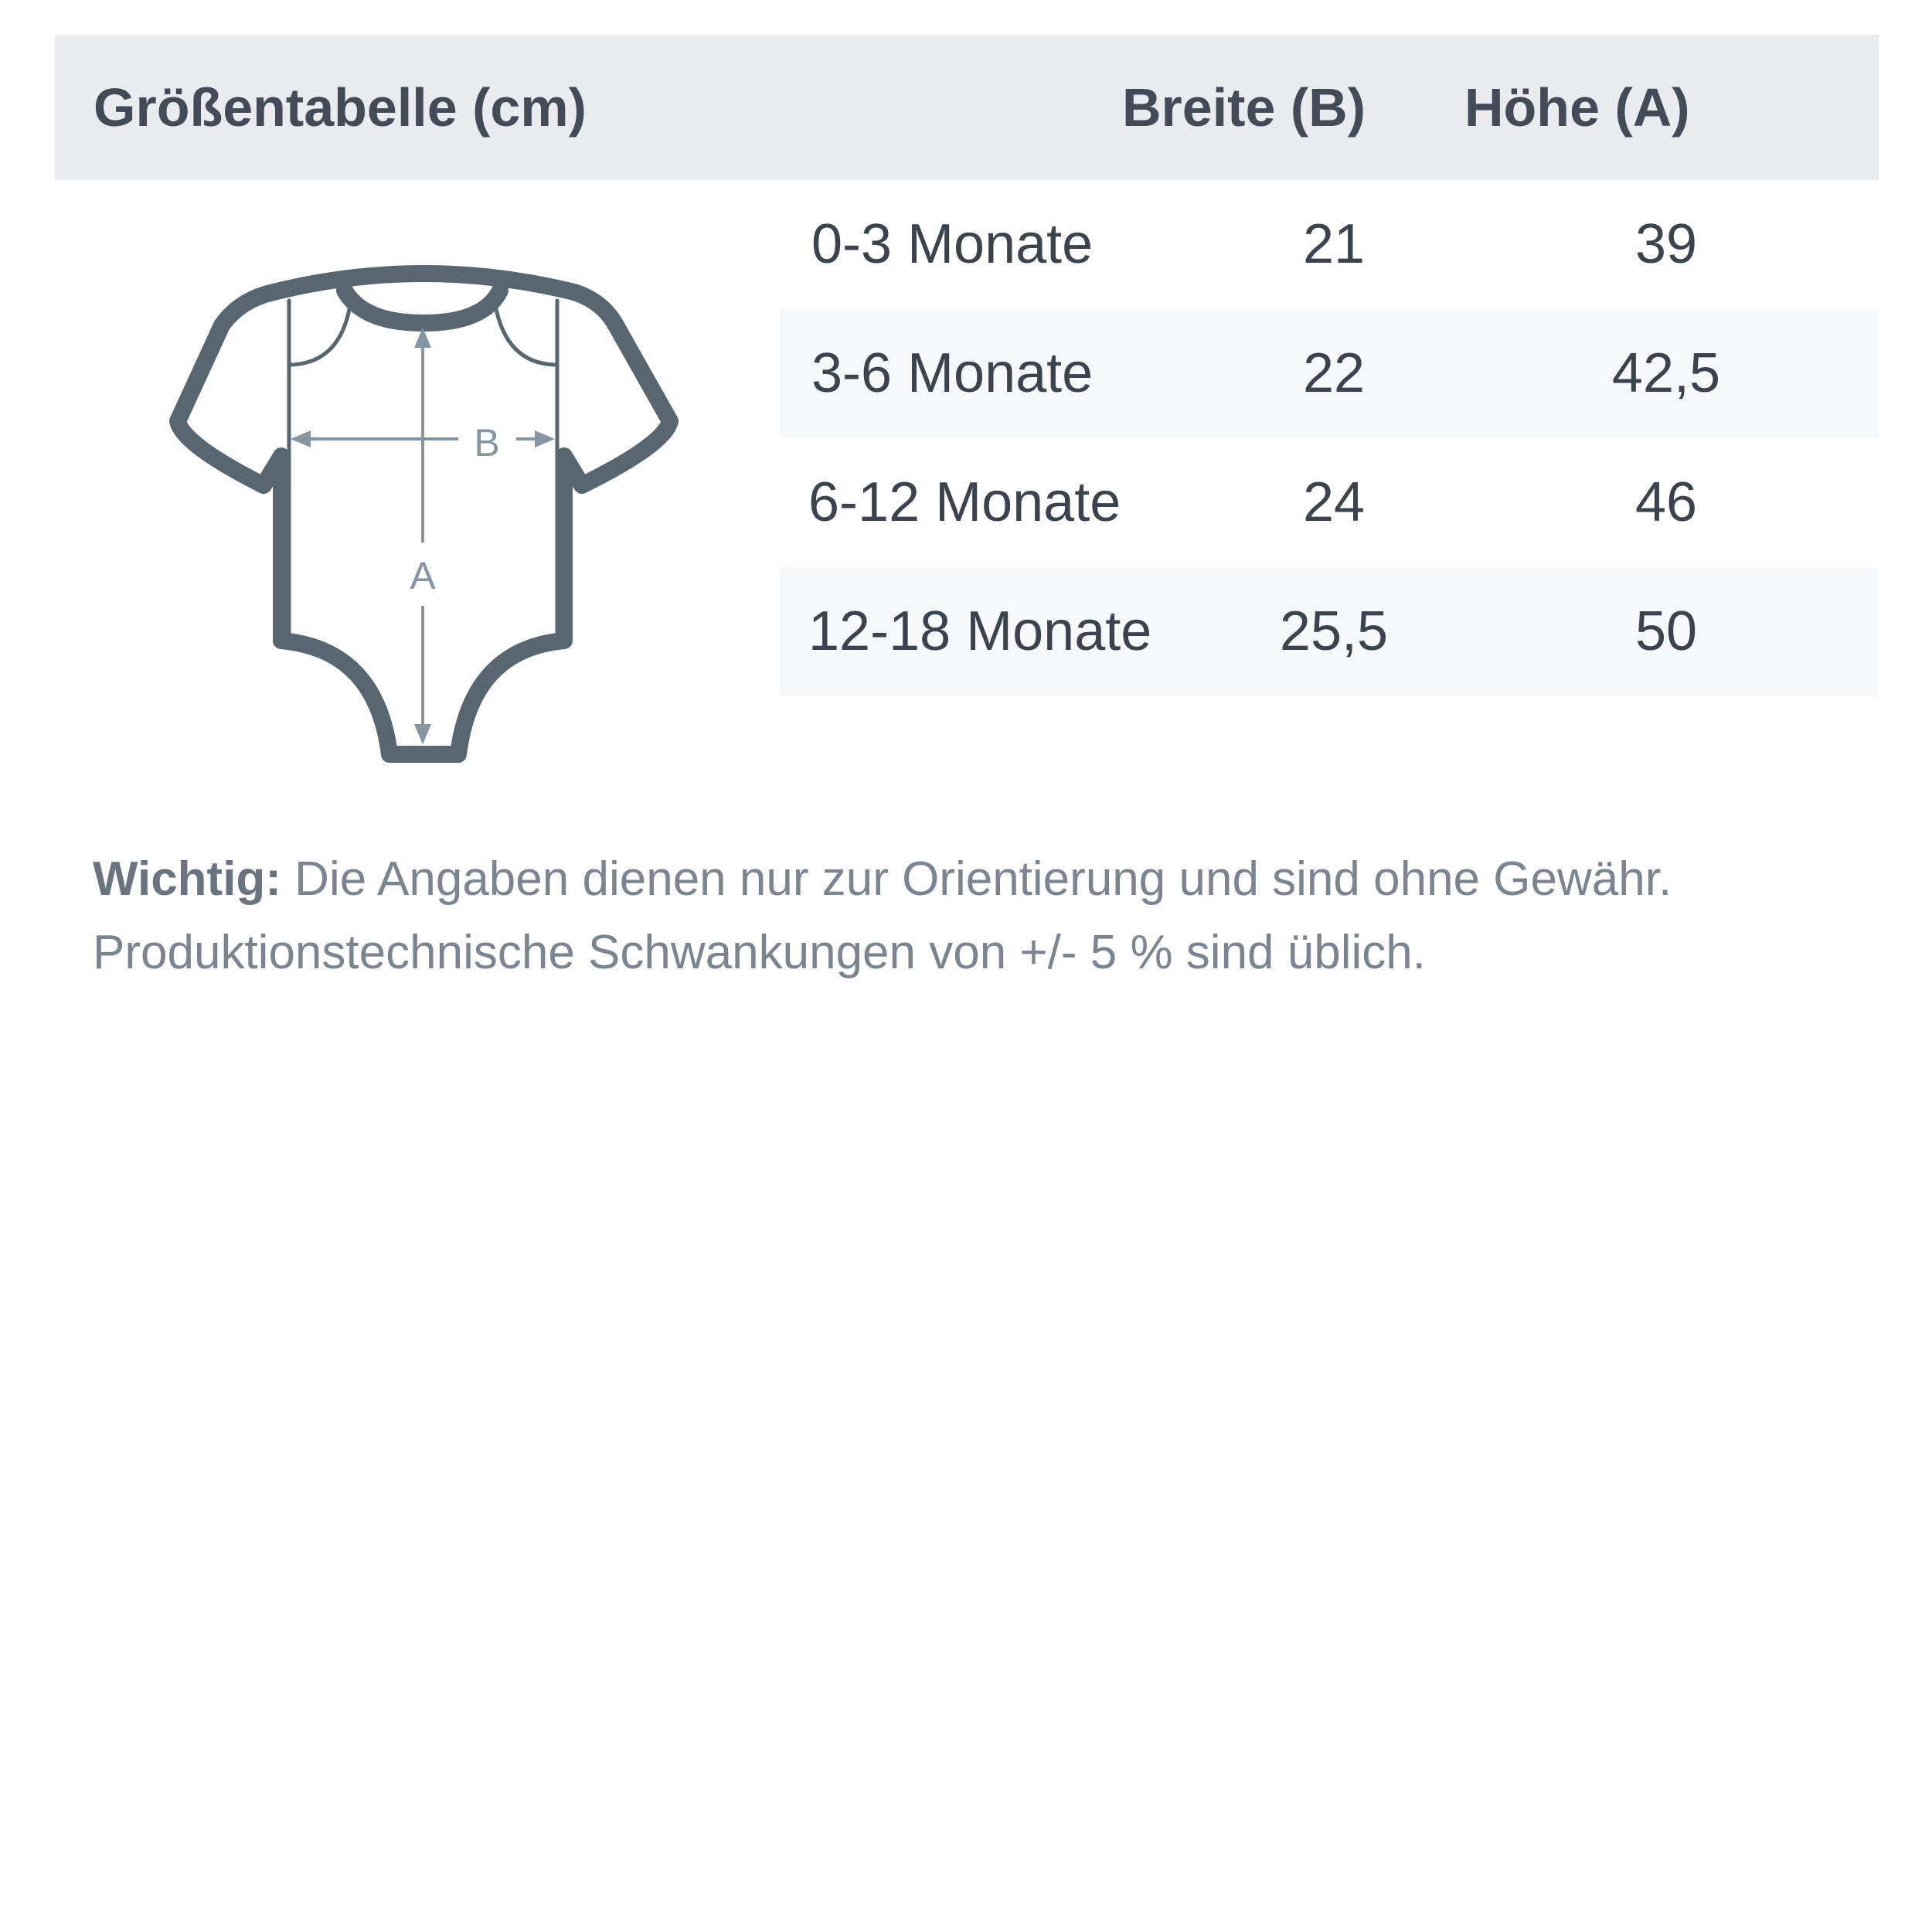  What do you see at coordinates (1666, 631) in the screenshot?
I see `height-cell: 50` at bounding box center [1666, 631].